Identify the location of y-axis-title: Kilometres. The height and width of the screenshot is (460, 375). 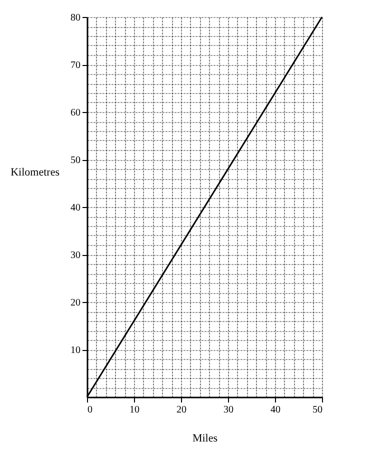
(35, 172).